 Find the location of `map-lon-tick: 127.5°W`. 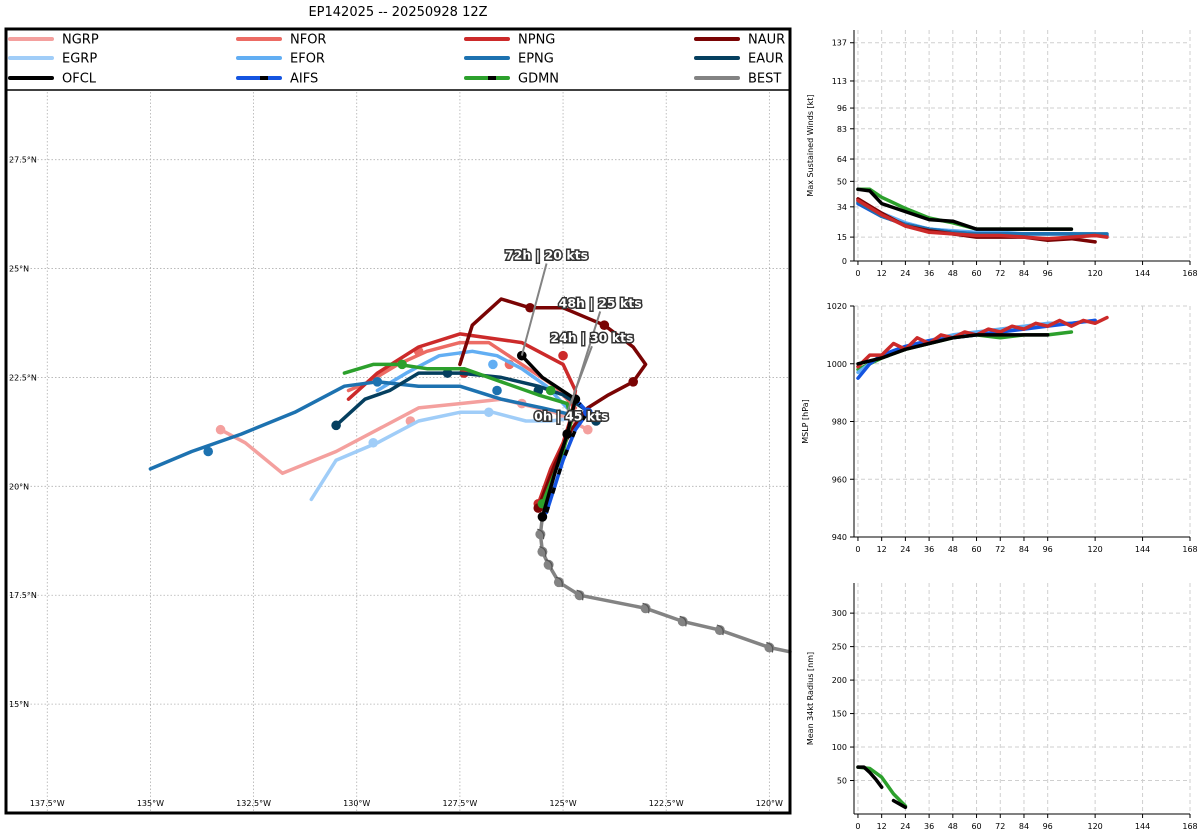

map-lon-tick: 127.5°W is located at coordinates (459, 803).